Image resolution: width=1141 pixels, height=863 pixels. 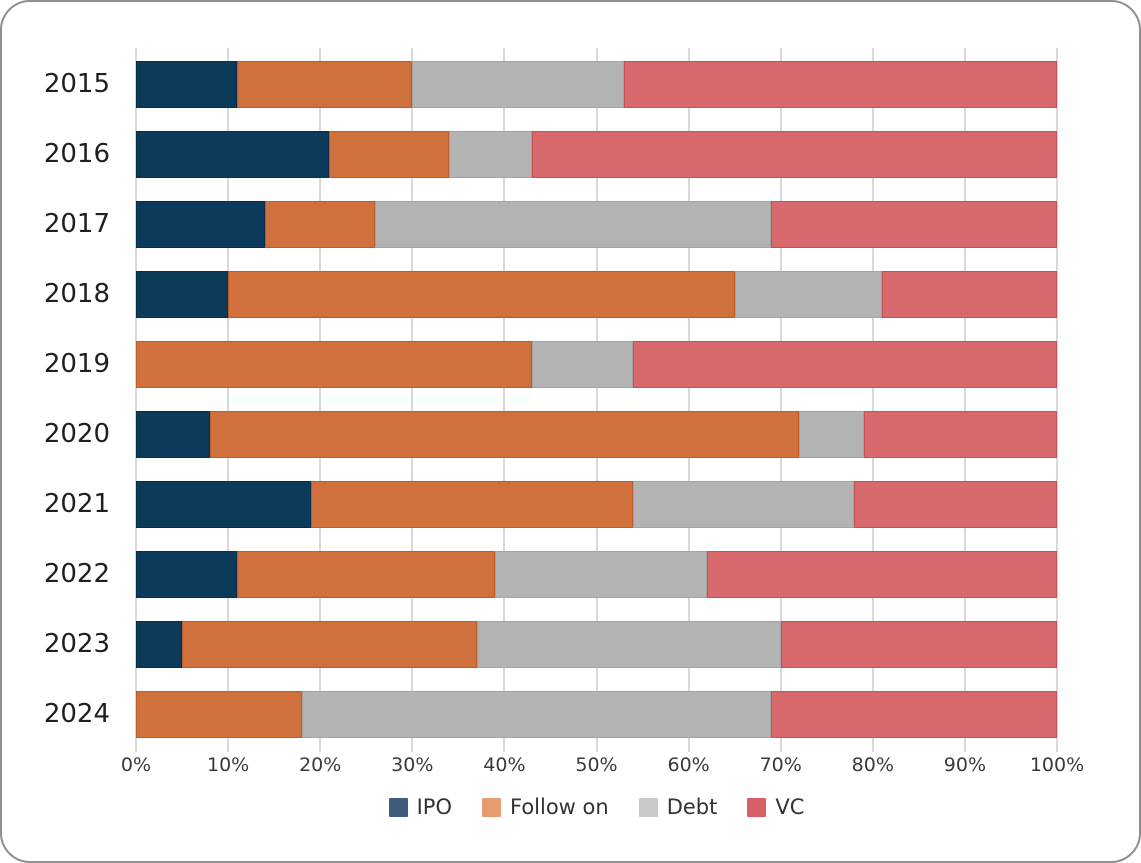 What do you see at coordinates (688, 765) in the screenshot?
I see `x-tick-label: 60%` at bounding box center [688, 765].